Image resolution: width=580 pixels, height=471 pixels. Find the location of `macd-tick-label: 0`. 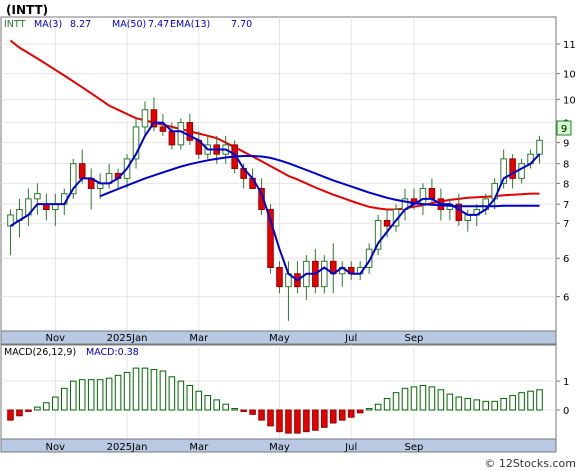

macd-tick-label: 0 is located at coordinates (566, 411).